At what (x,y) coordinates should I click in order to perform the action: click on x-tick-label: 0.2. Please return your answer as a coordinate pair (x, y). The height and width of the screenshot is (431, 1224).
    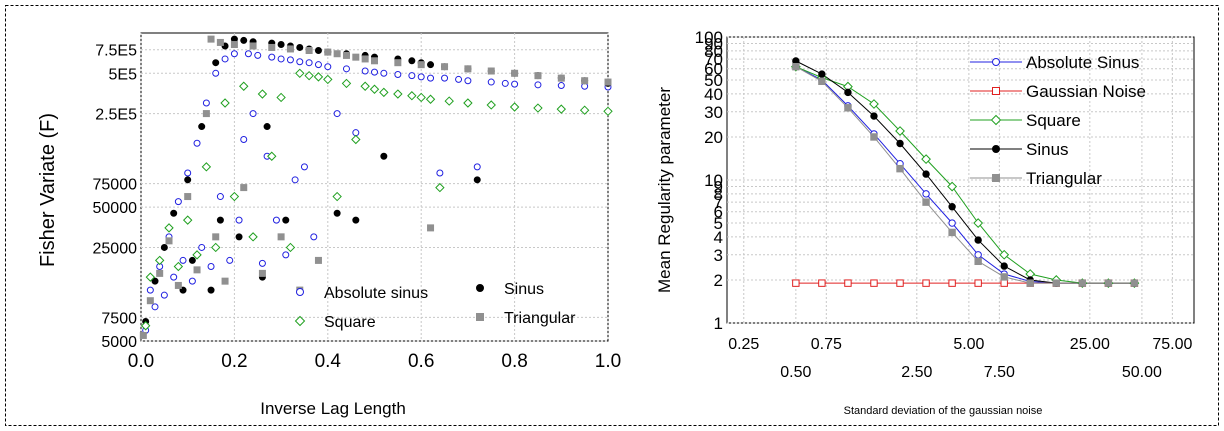
    Looking at the image, I should click on (234, 361).